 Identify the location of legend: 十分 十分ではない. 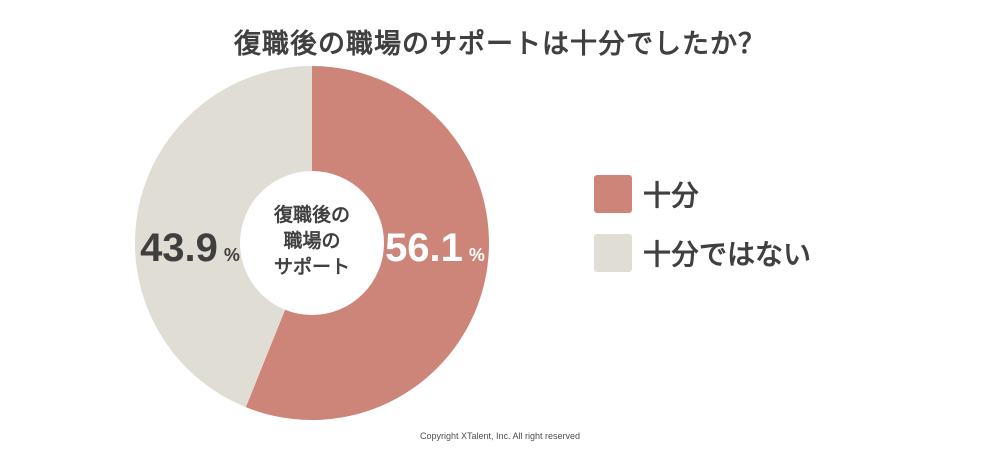
(784, 233).